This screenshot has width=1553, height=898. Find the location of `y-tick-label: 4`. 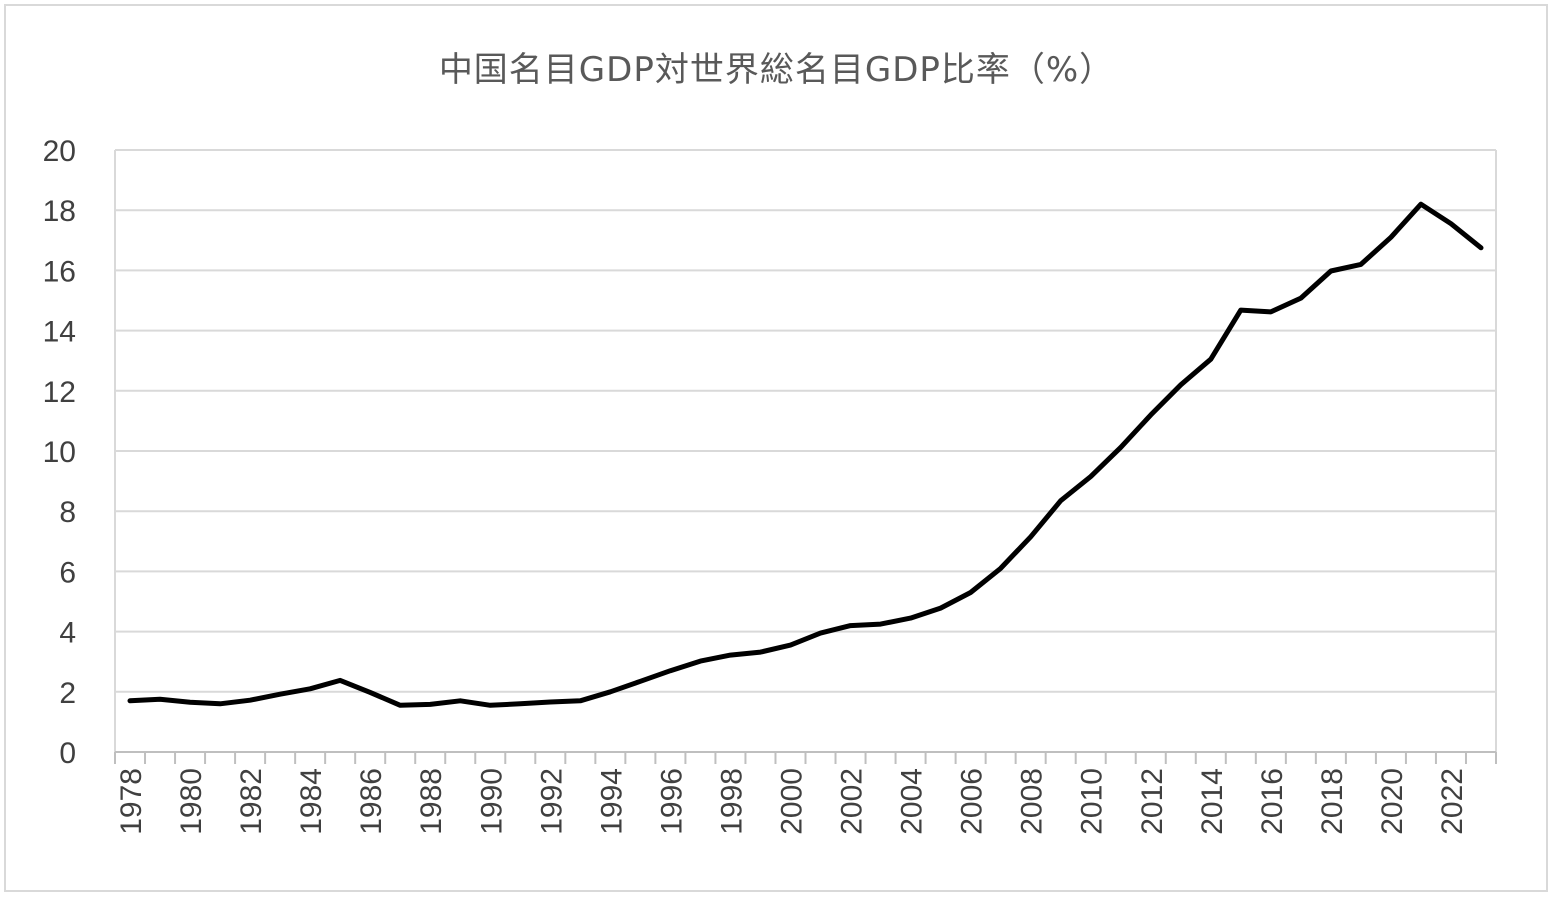

y-tick-label: 4 is located at coordinates (67, 633).